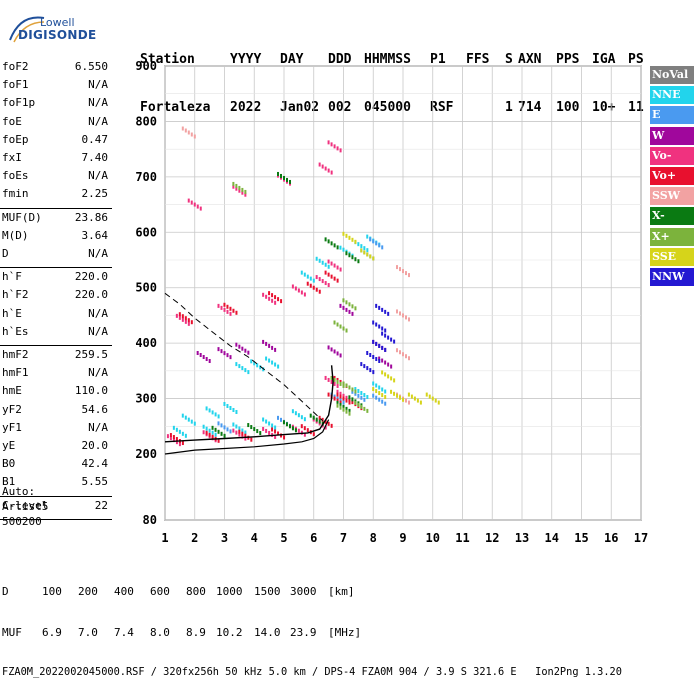  Describe the element at coordinates (56, 160) in the screenshot. I see `param-row: fxI 7.40` at that location.